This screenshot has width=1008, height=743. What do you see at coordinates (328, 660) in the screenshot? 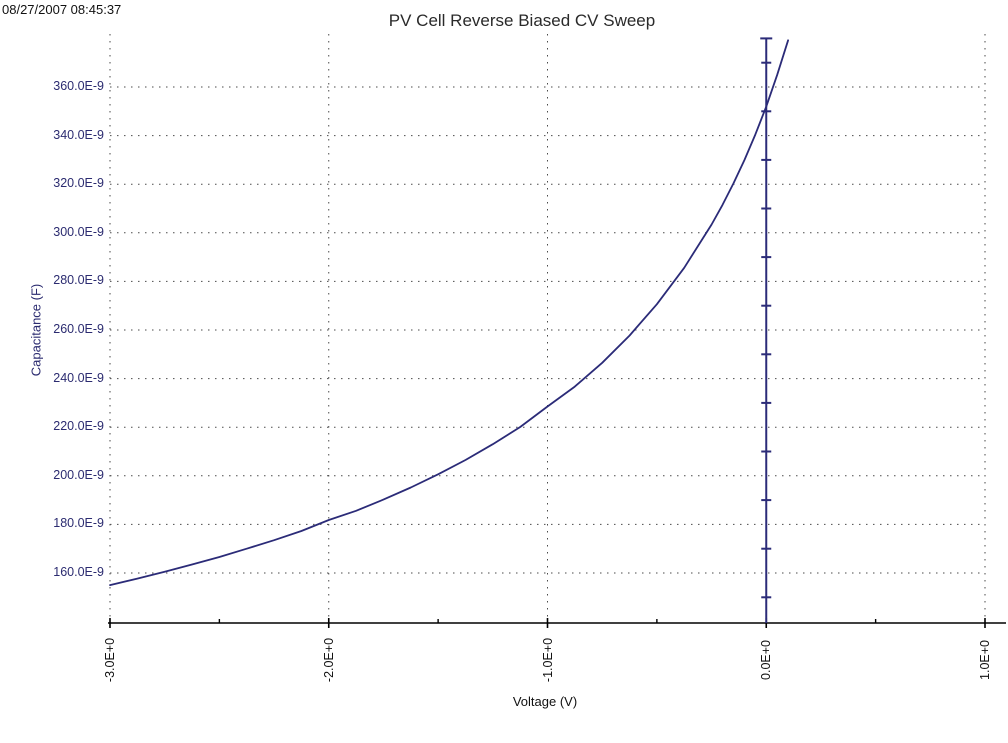
I see `x-tick-label: -2.0E+0` at bounding box center [328, 660].